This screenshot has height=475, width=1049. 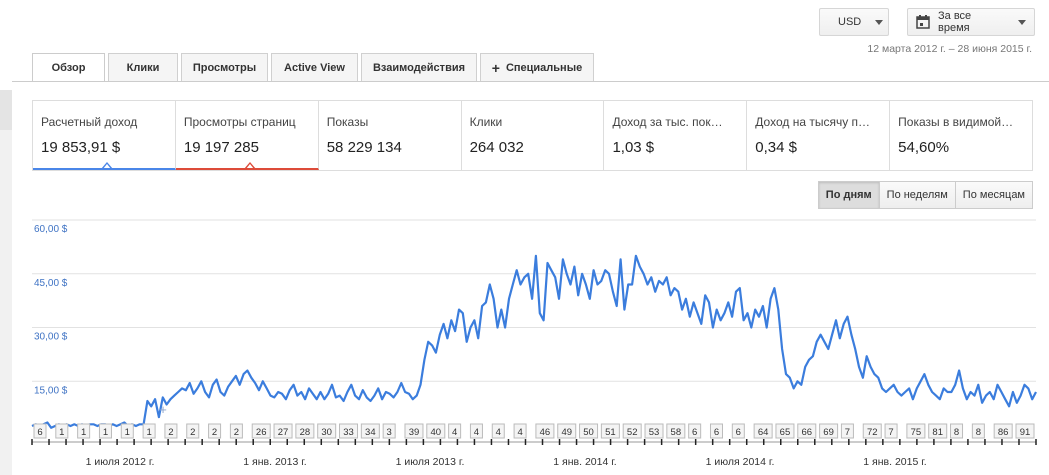 I want to click on metric-label: Просмотры страниц, so click(x=239, y=122).